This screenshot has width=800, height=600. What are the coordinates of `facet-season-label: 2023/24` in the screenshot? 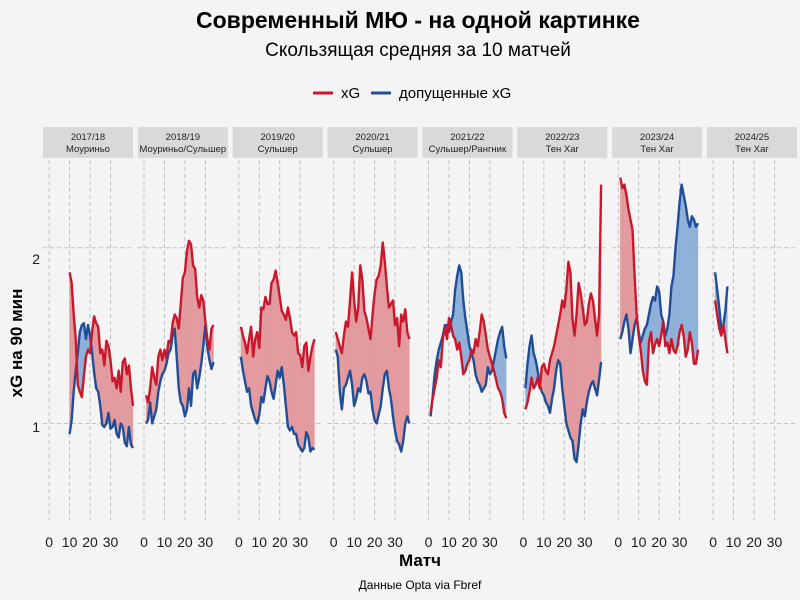 It's located at (657, 137).